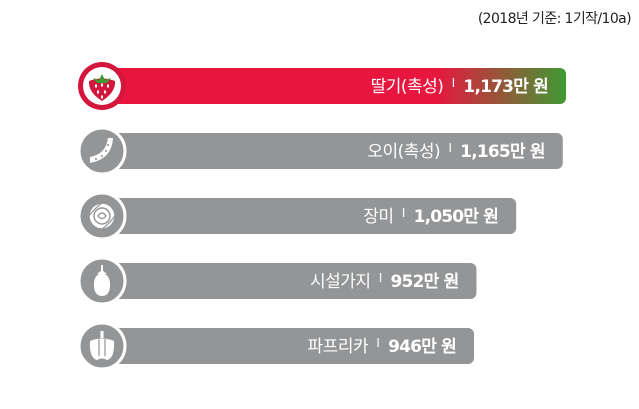  Describe the element at coordinates (102, 86) in the screenshot. I see `strawberry-icon` at that location.